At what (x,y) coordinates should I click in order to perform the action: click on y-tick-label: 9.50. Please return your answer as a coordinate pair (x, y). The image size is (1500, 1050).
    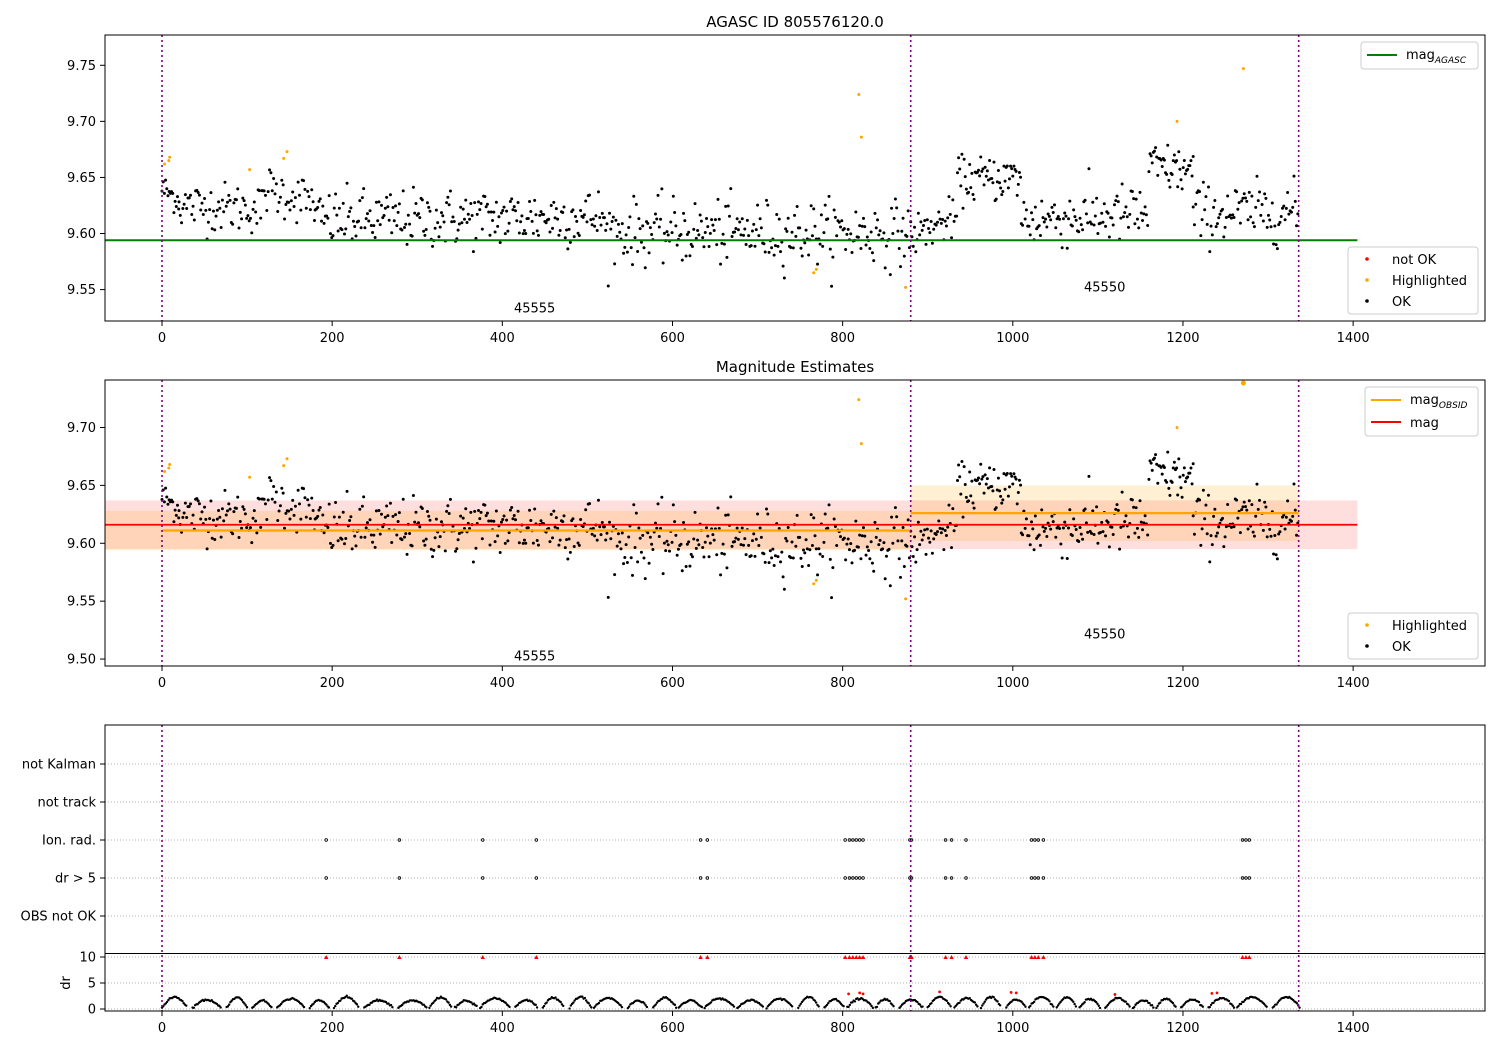
    Looking at the image, I should click on (81, 660).